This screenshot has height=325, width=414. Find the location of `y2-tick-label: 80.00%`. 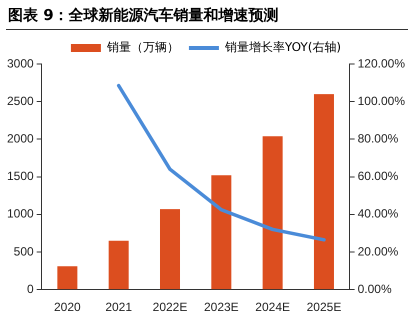

y2-tick-label: 80.00% is located at coordinates (378, 139).